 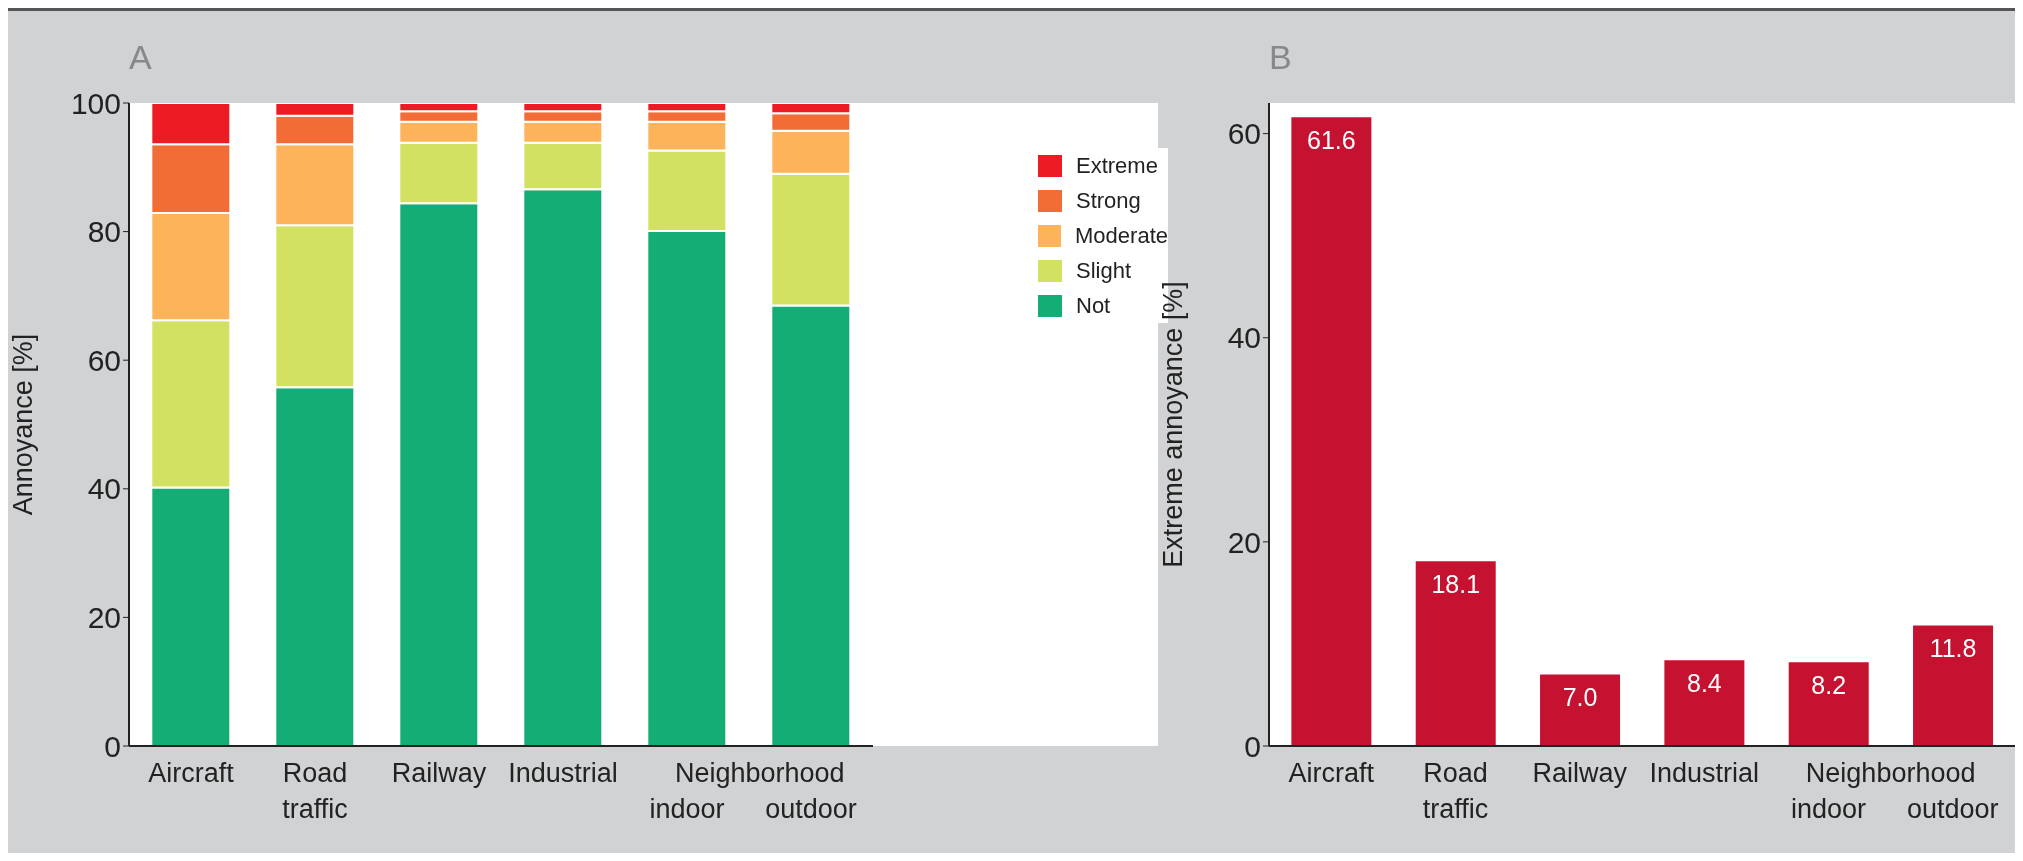 What do you see at coordinates (1108, 200) in the screenshot?
I see `legend-label: Strong` at bounding box center [1108, 200].